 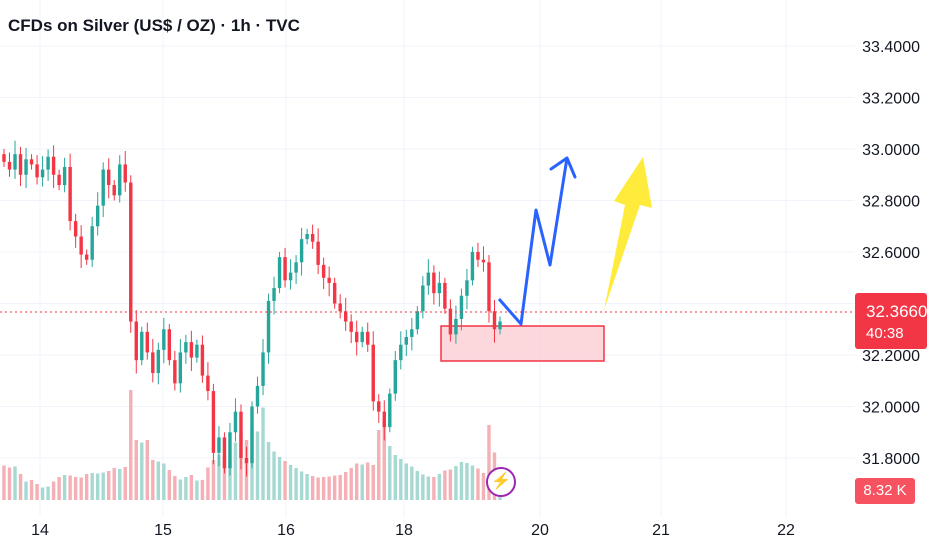 I want to click on projection-path, so click(x=533, y=241).